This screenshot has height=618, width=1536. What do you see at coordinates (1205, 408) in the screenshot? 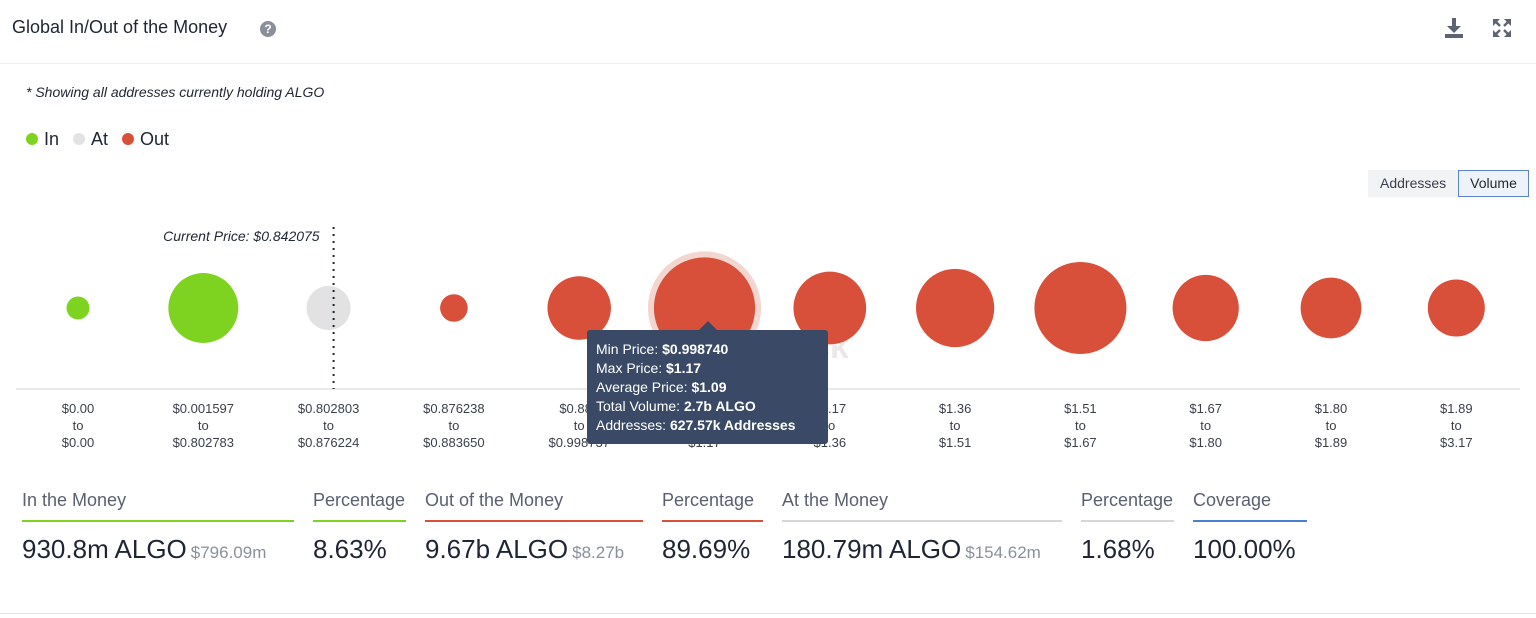
I see `tick-label-price: $1.67` at bounding box center [1205, 408].